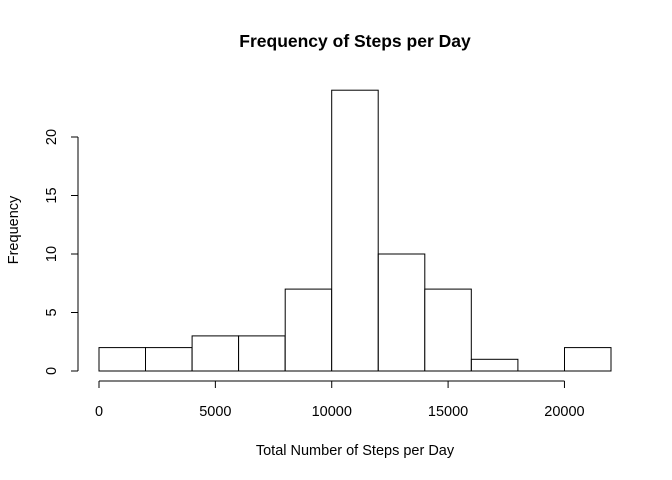 This screenshot has height=480, width=672. What do you see at coordinates (340, 400) in the screenshot?
I see `x-axis: 0 5000 10000 15000 20000` at bounding box center [340, 400].